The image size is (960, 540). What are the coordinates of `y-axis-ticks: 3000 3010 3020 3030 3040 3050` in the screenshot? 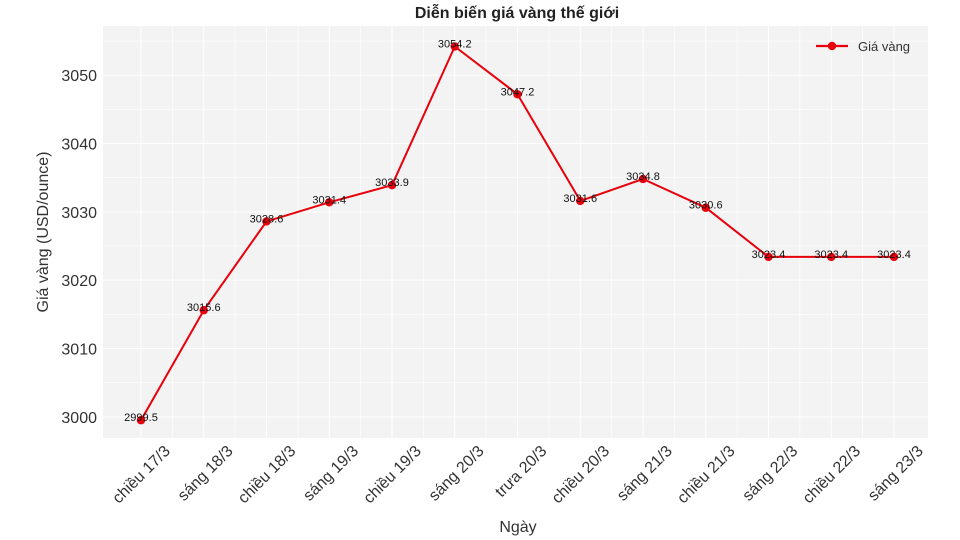 It's located at (79, 247).